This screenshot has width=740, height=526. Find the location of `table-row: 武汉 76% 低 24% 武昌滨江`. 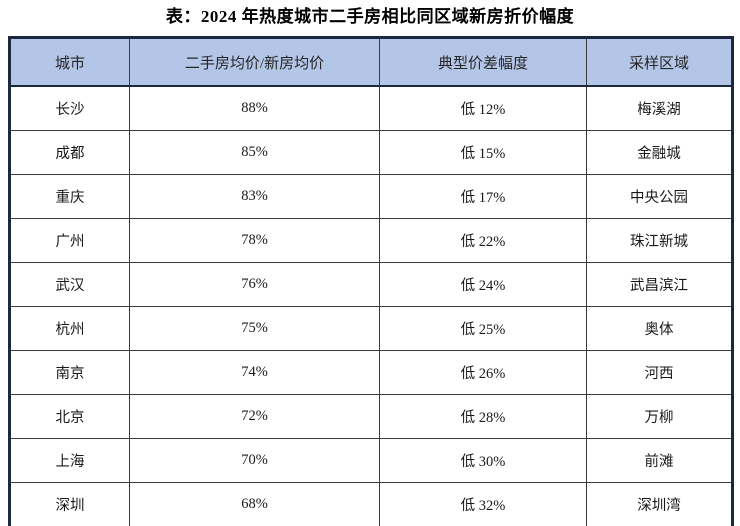

table-row: 武汉 76% 低 24% 武昌滨江 is located at coordinates (371, 284).